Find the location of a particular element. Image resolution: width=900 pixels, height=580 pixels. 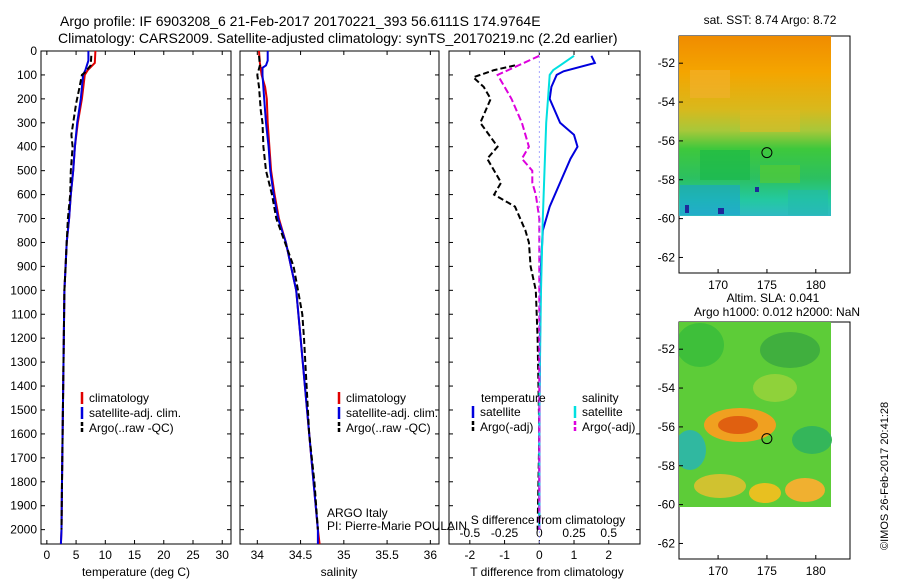

depth-tick-label: 600 is located at coordinates (27, 195).